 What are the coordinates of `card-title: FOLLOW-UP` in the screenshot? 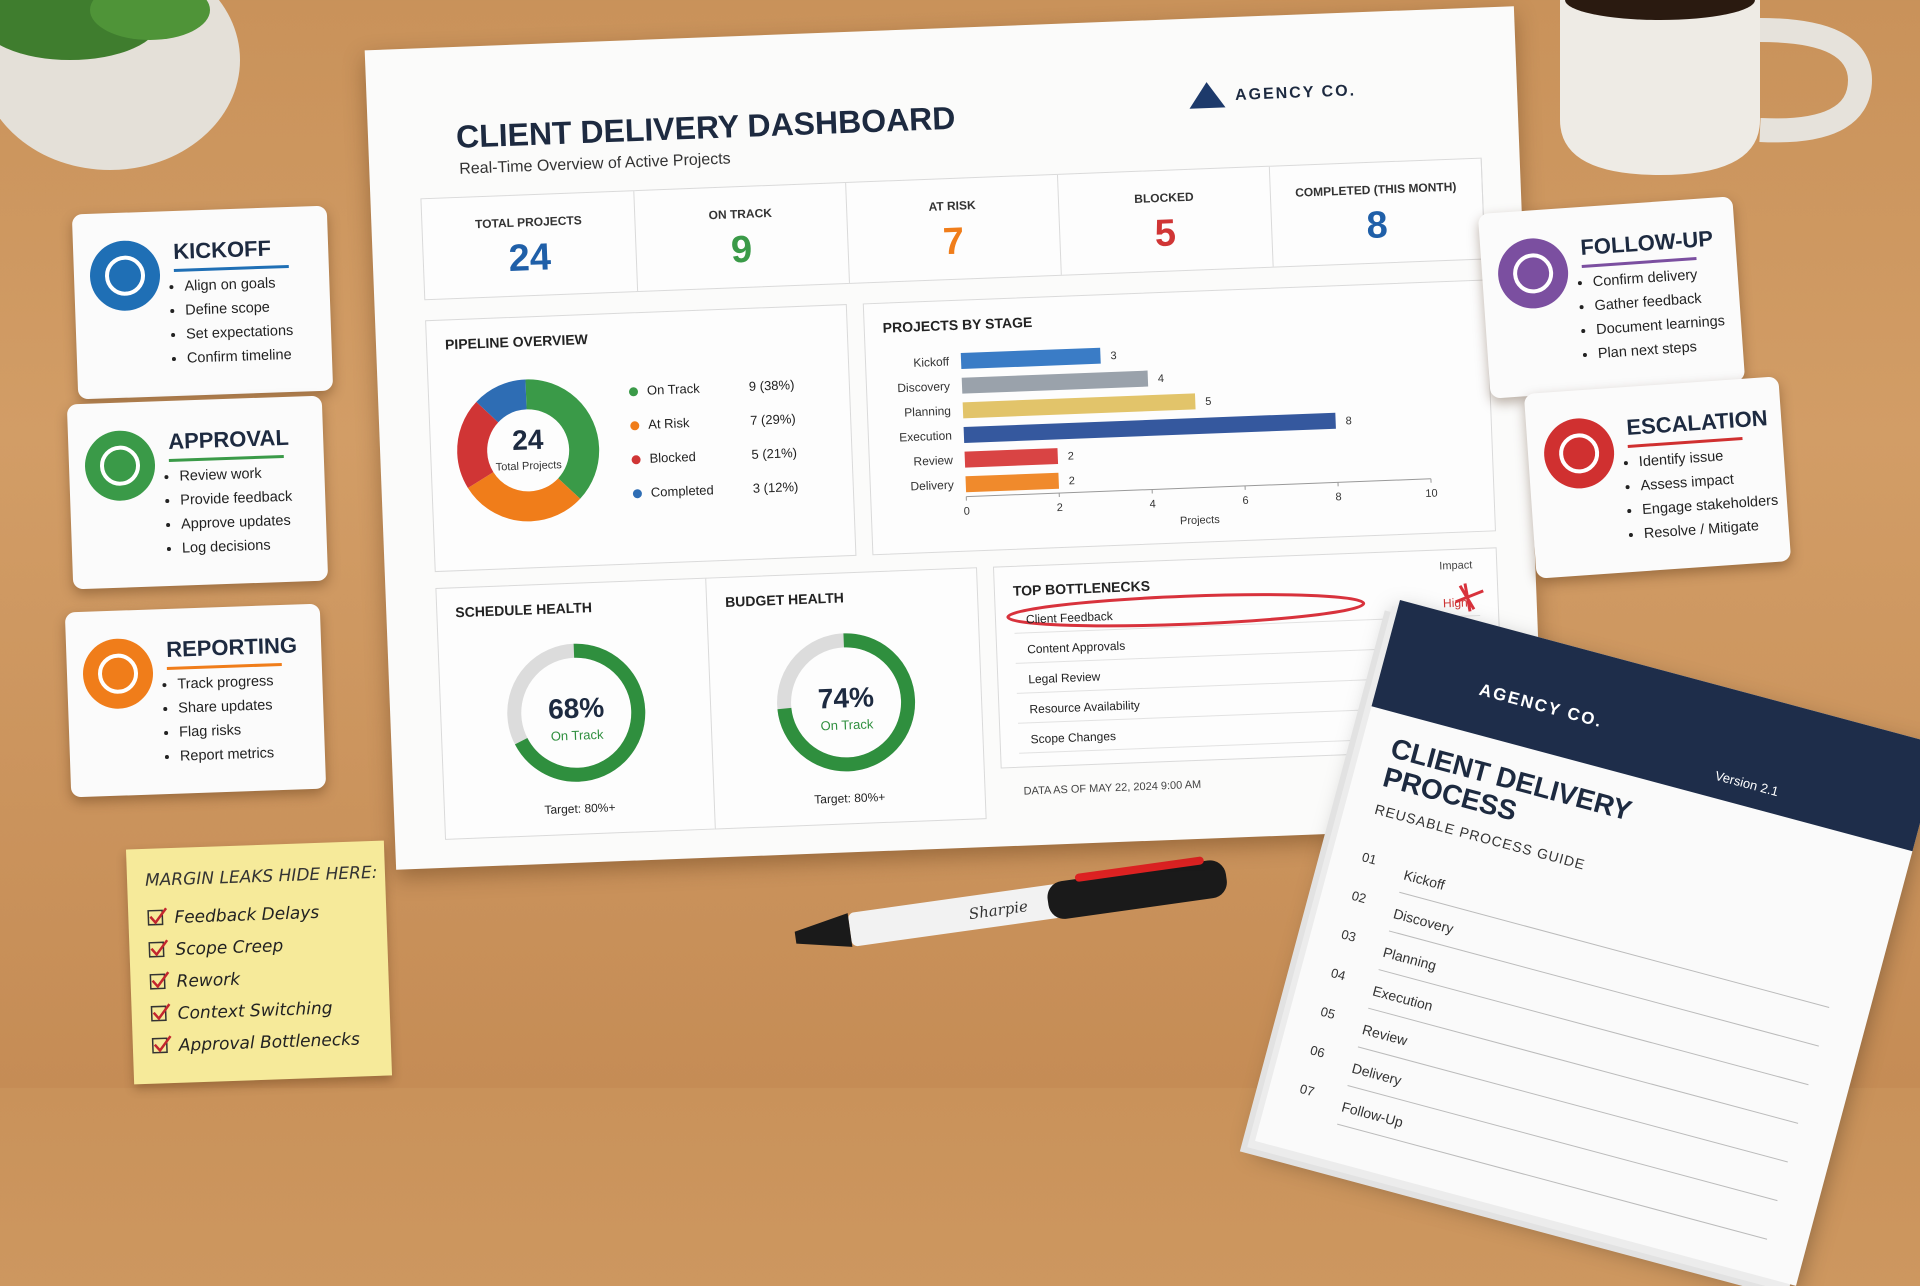 It's located at (1647, 243).